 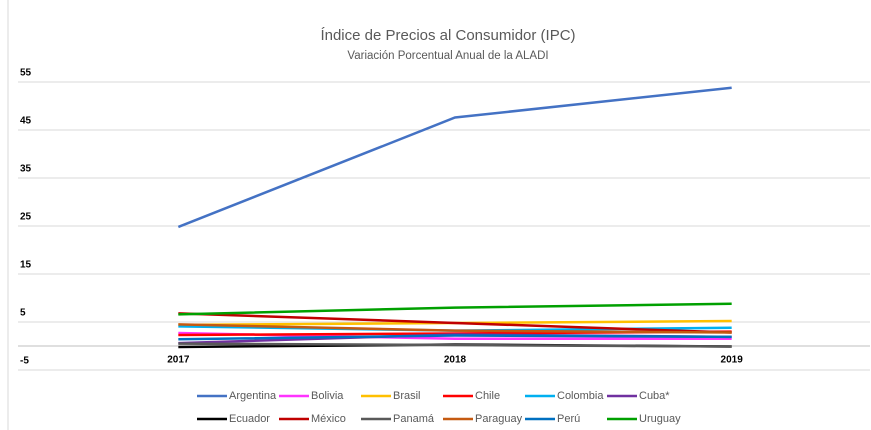 I want to click on chart-subtitle: Variación Porcentual Anual de la ALADI, so click(x=447, y=56).